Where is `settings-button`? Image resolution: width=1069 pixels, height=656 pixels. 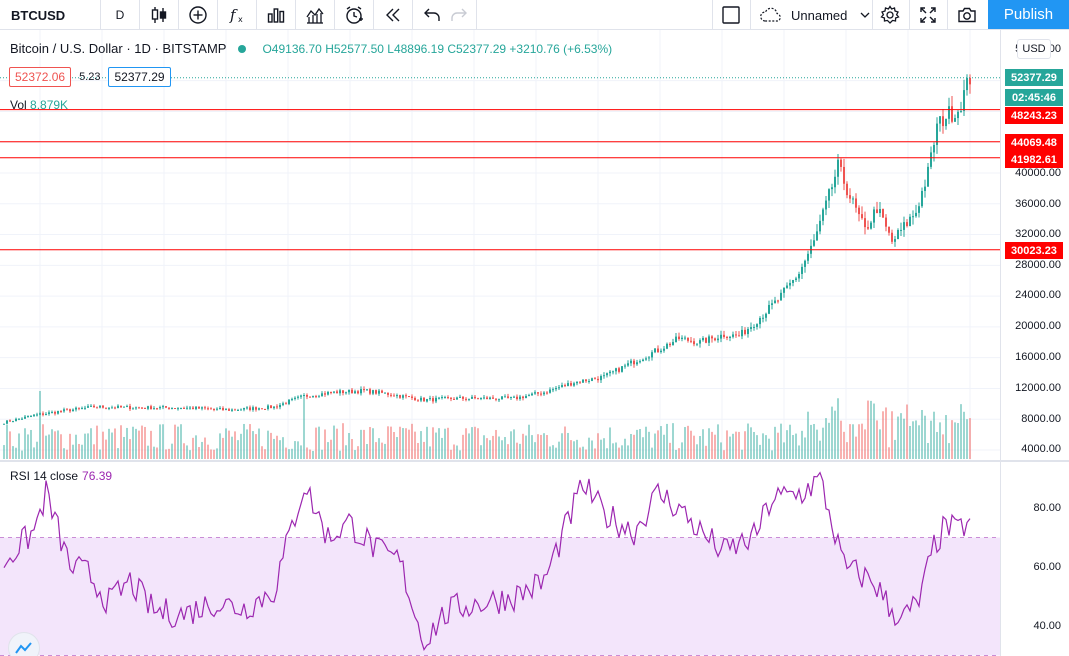
settings-button is located at coordinates (890, 15).